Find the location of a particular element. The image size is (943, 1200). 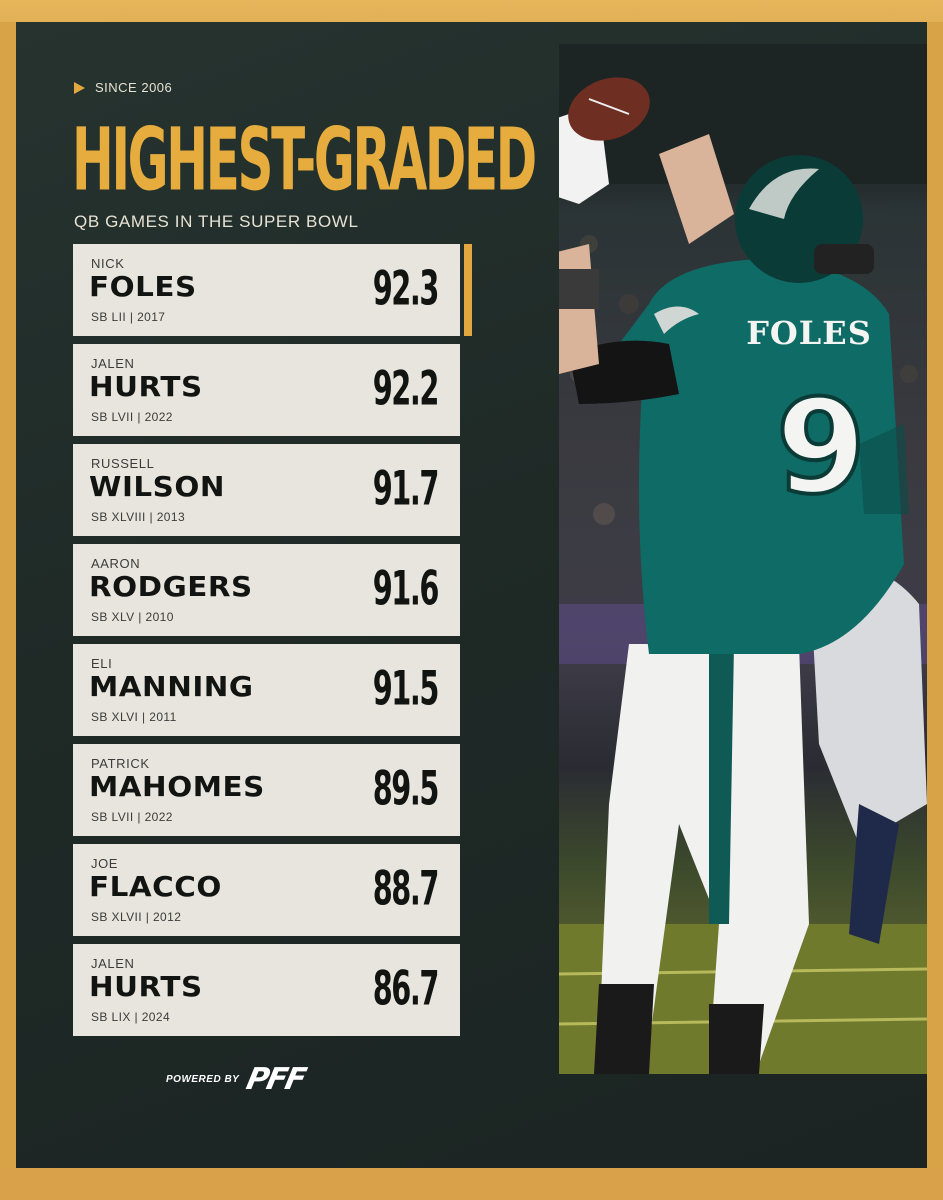

play-triangle-icon is located at coordinates (79, 87).